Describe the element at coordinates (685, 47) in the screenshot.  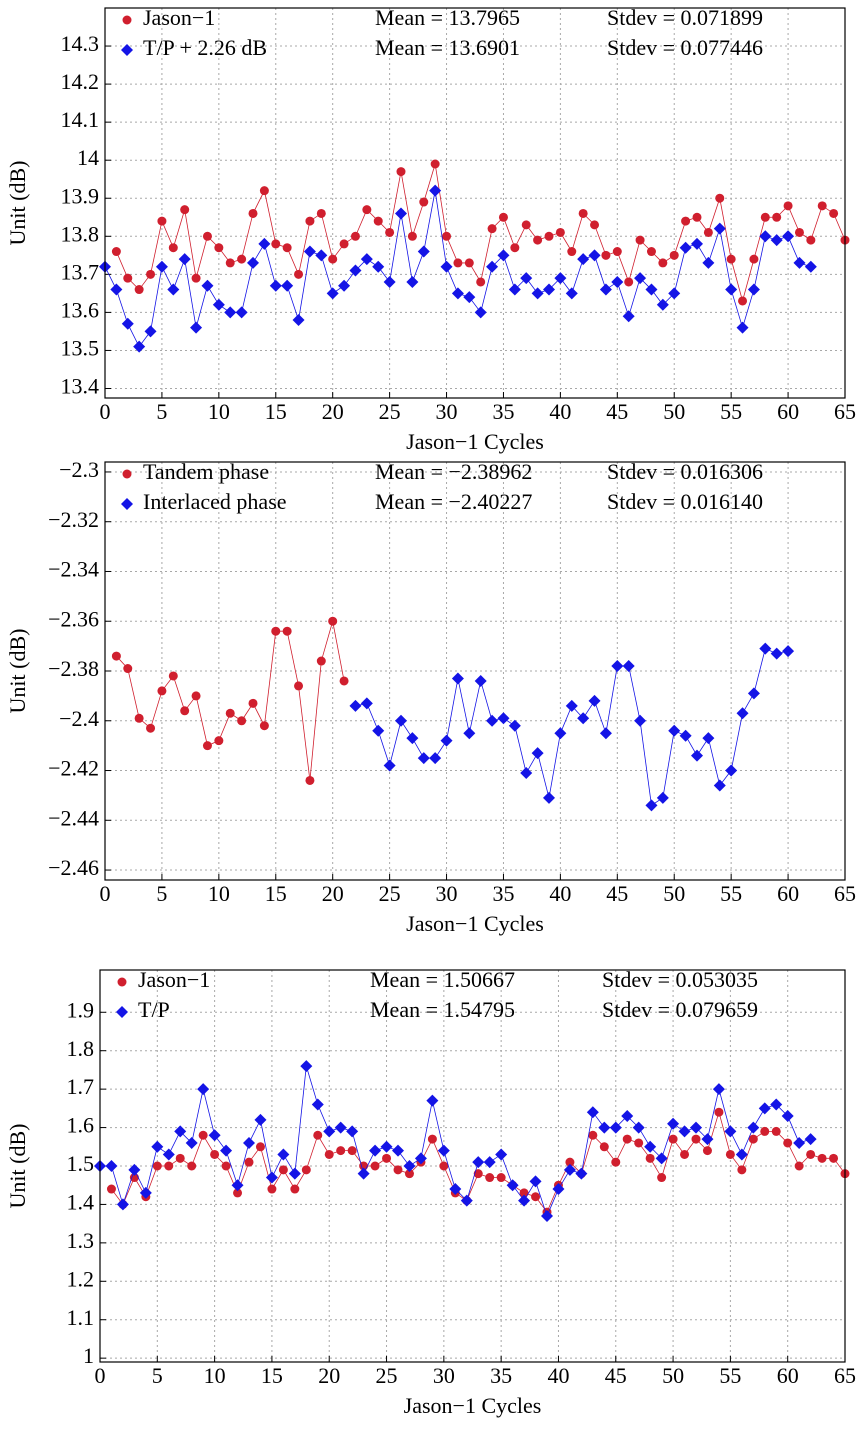
I see `legend-stdev: Stdev = 0.077446` at that location.